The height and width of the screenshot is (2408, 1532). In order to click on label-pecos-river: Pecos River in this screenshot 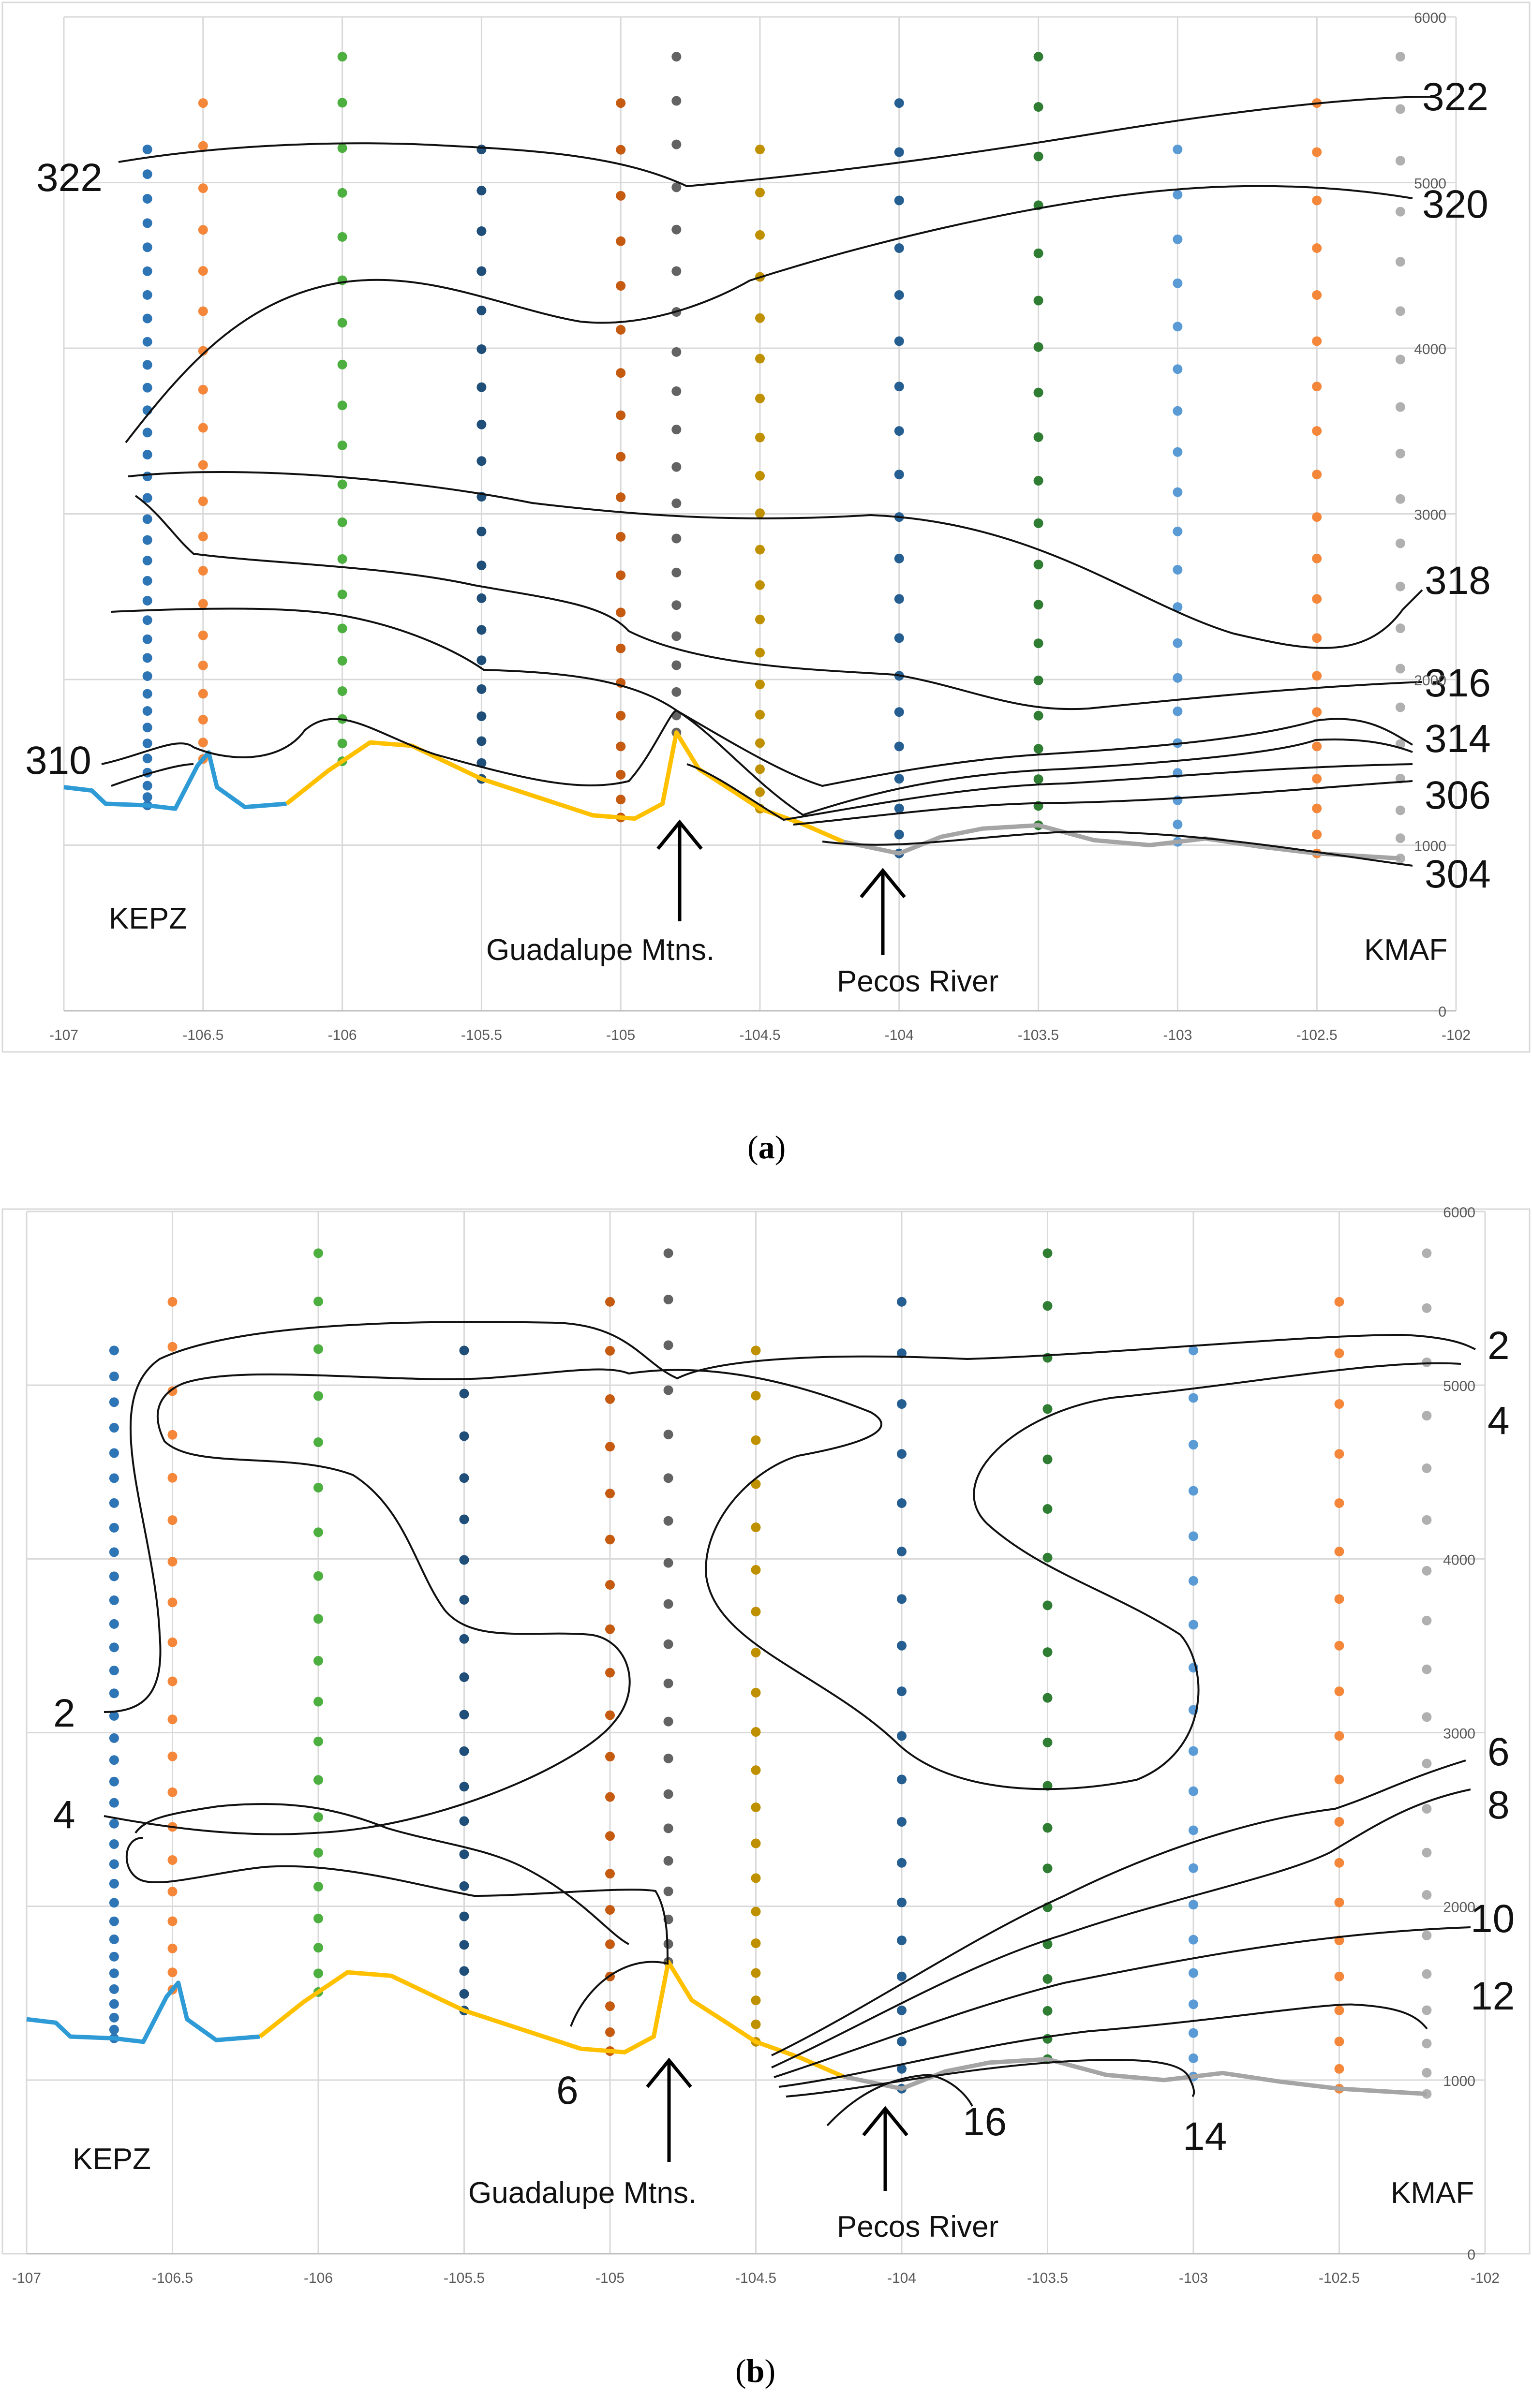, I will do `click(918, 2227)`.